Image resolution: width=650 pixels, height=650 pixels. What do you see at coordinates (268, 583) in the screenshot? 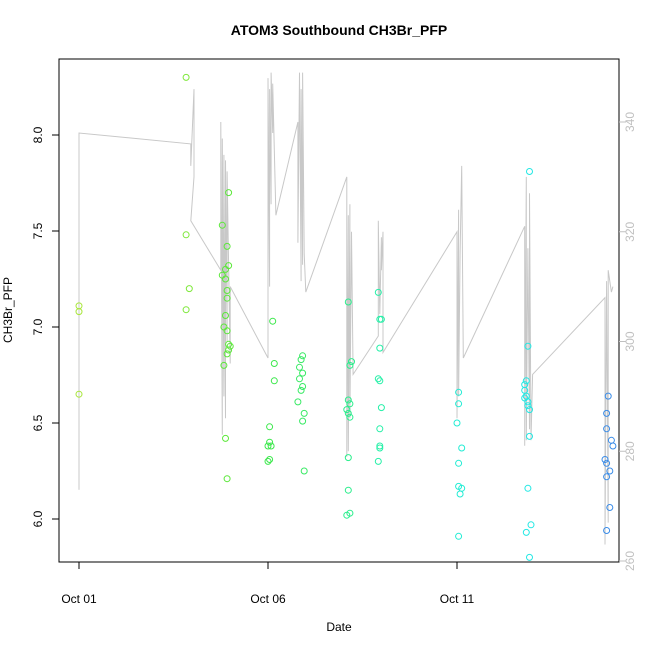
I see `x-axis: Oct 01 Oct 06 Oct 11` at bounding box center [268, 583].